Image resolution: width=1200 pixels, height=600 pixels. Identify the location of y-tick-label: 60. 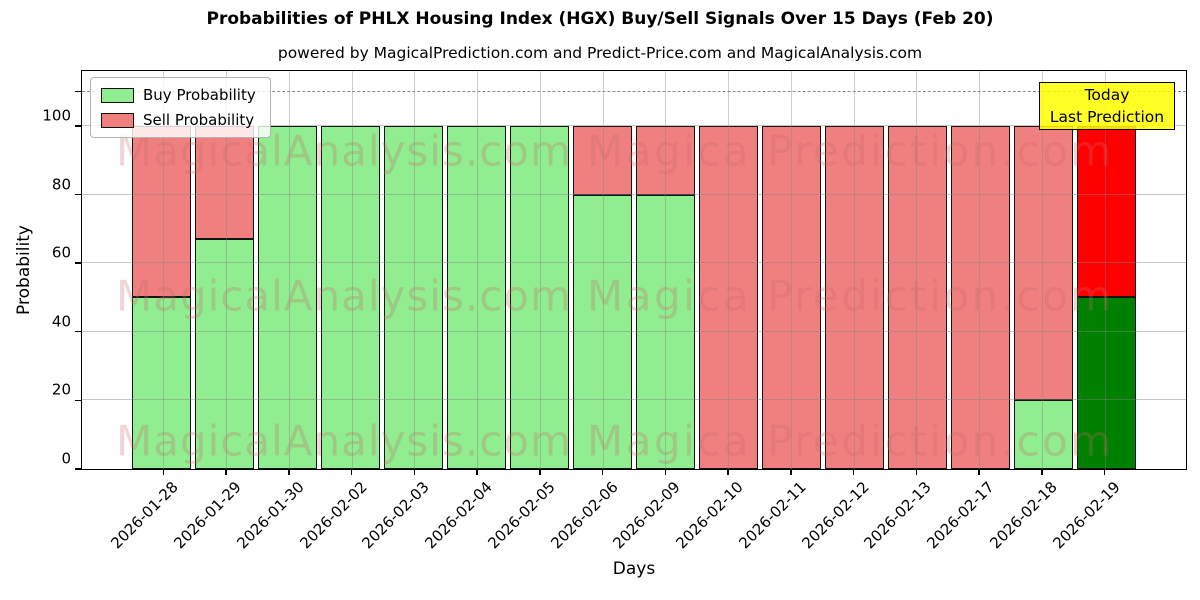
(61, 252).